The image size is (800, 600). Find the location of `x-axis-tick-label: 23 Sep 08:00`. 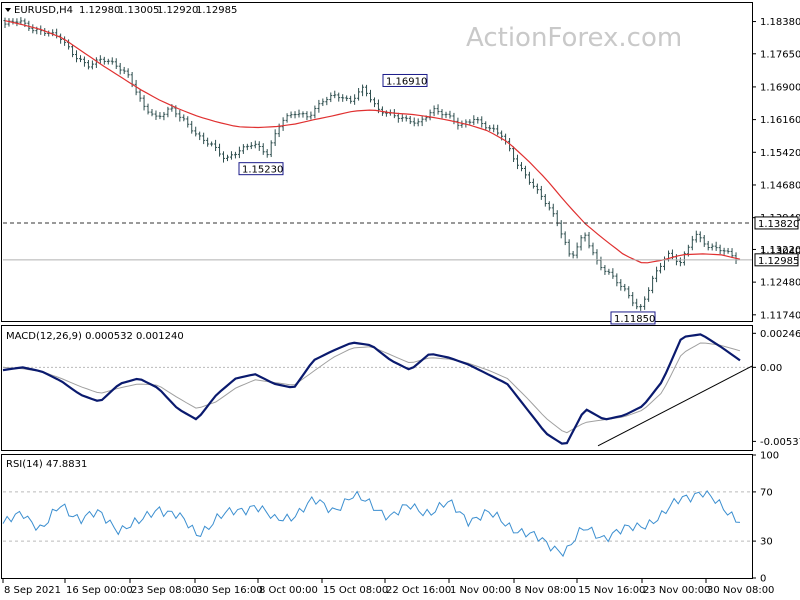

x-axis-tick-label: 23 Sep 08:00 is located at coordinates (164, 590).